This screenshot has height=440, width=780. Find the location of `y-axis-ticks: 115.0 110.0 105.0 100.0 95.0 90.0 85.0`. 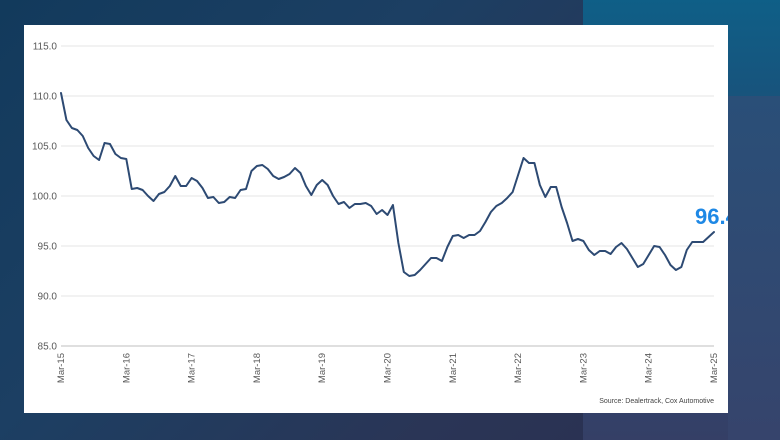

y-axis-ticks: 115.0 110.0 105.0 100.0 95.0 90.0 85.0 is located at coordinates (44, 197).